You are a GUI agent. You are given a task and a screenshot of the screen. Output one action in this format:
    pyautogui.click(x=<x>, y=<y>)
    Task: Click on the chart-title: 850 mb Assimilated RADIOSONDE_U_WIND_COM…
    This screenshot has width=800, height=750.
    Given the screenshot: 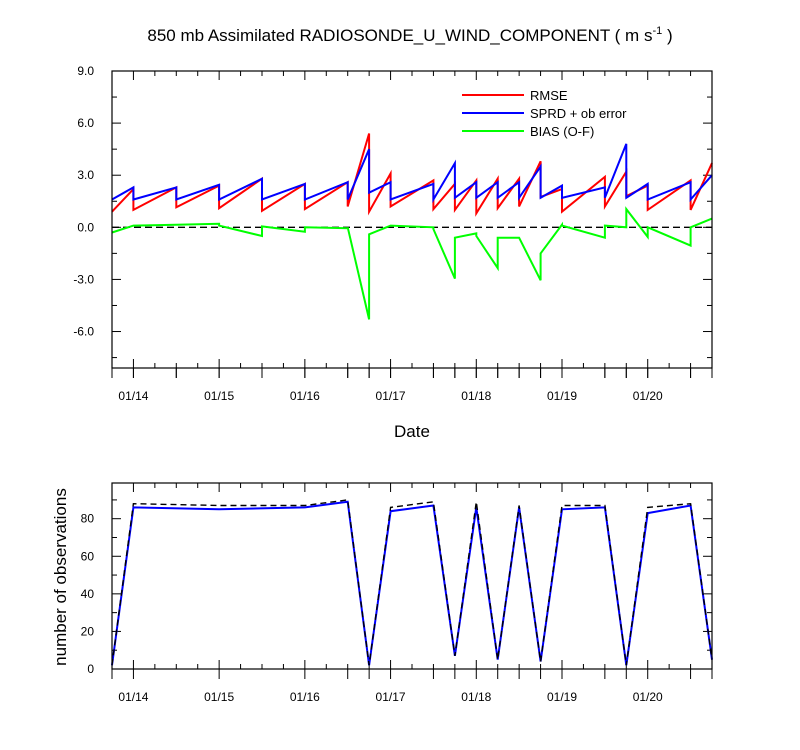 What is the action you would take?
    pyautogui.click(x=409, y=35)
    